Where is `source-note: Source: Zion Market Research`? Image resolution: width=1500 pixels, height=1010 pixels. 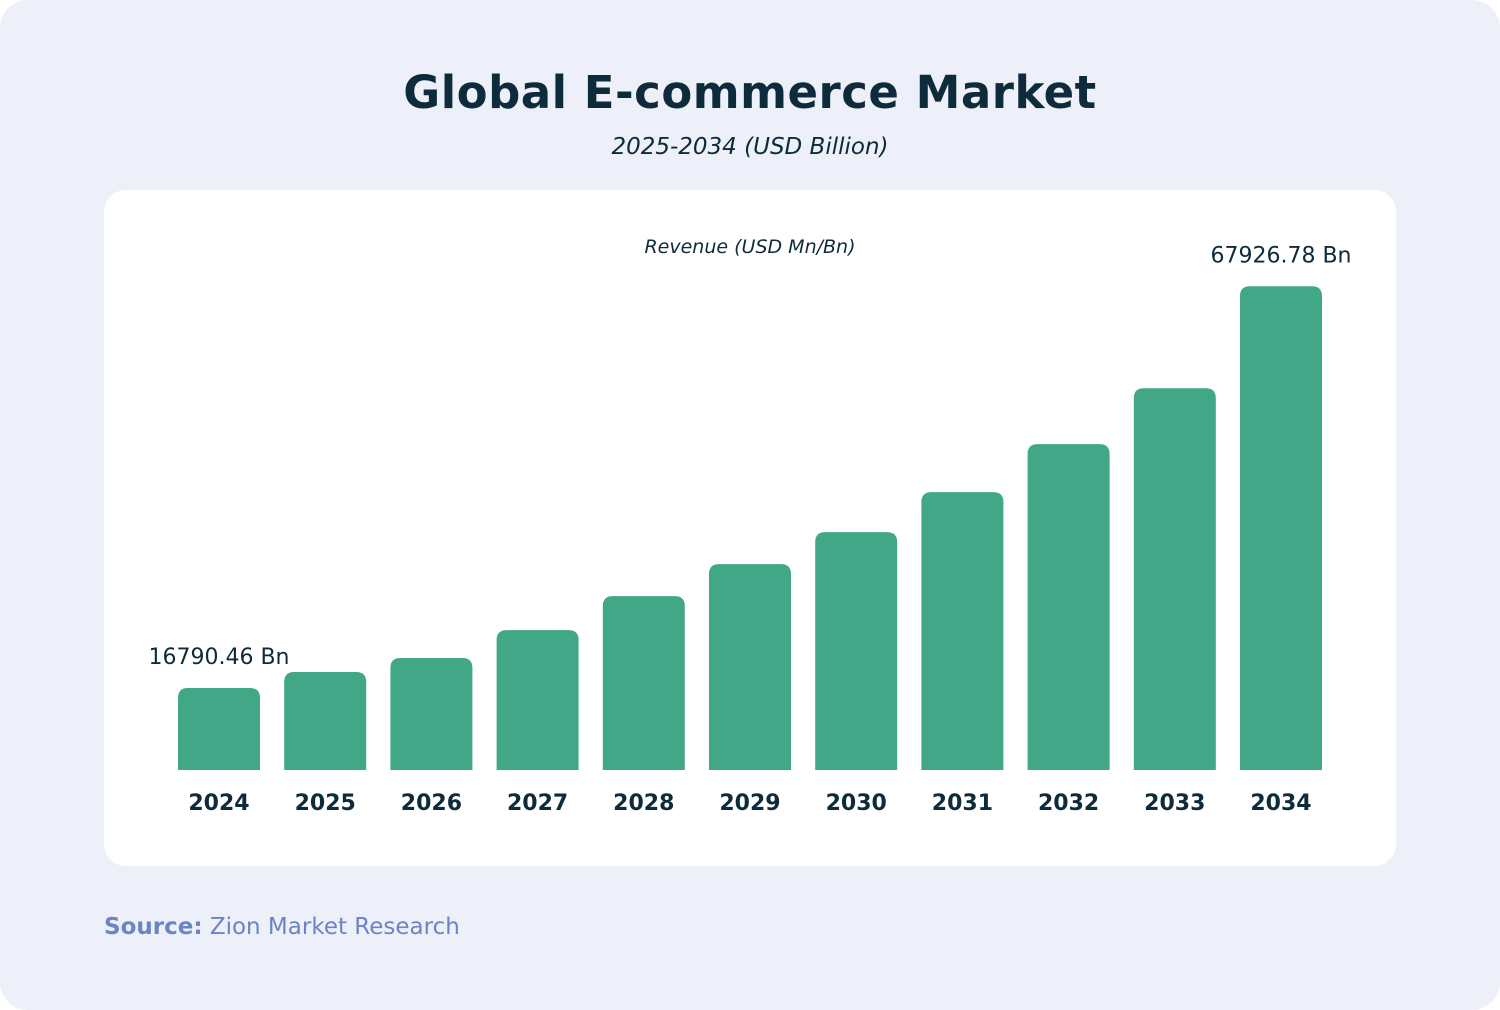 source-note: Source: Zion Market Research is located at coordinates (282, 927).